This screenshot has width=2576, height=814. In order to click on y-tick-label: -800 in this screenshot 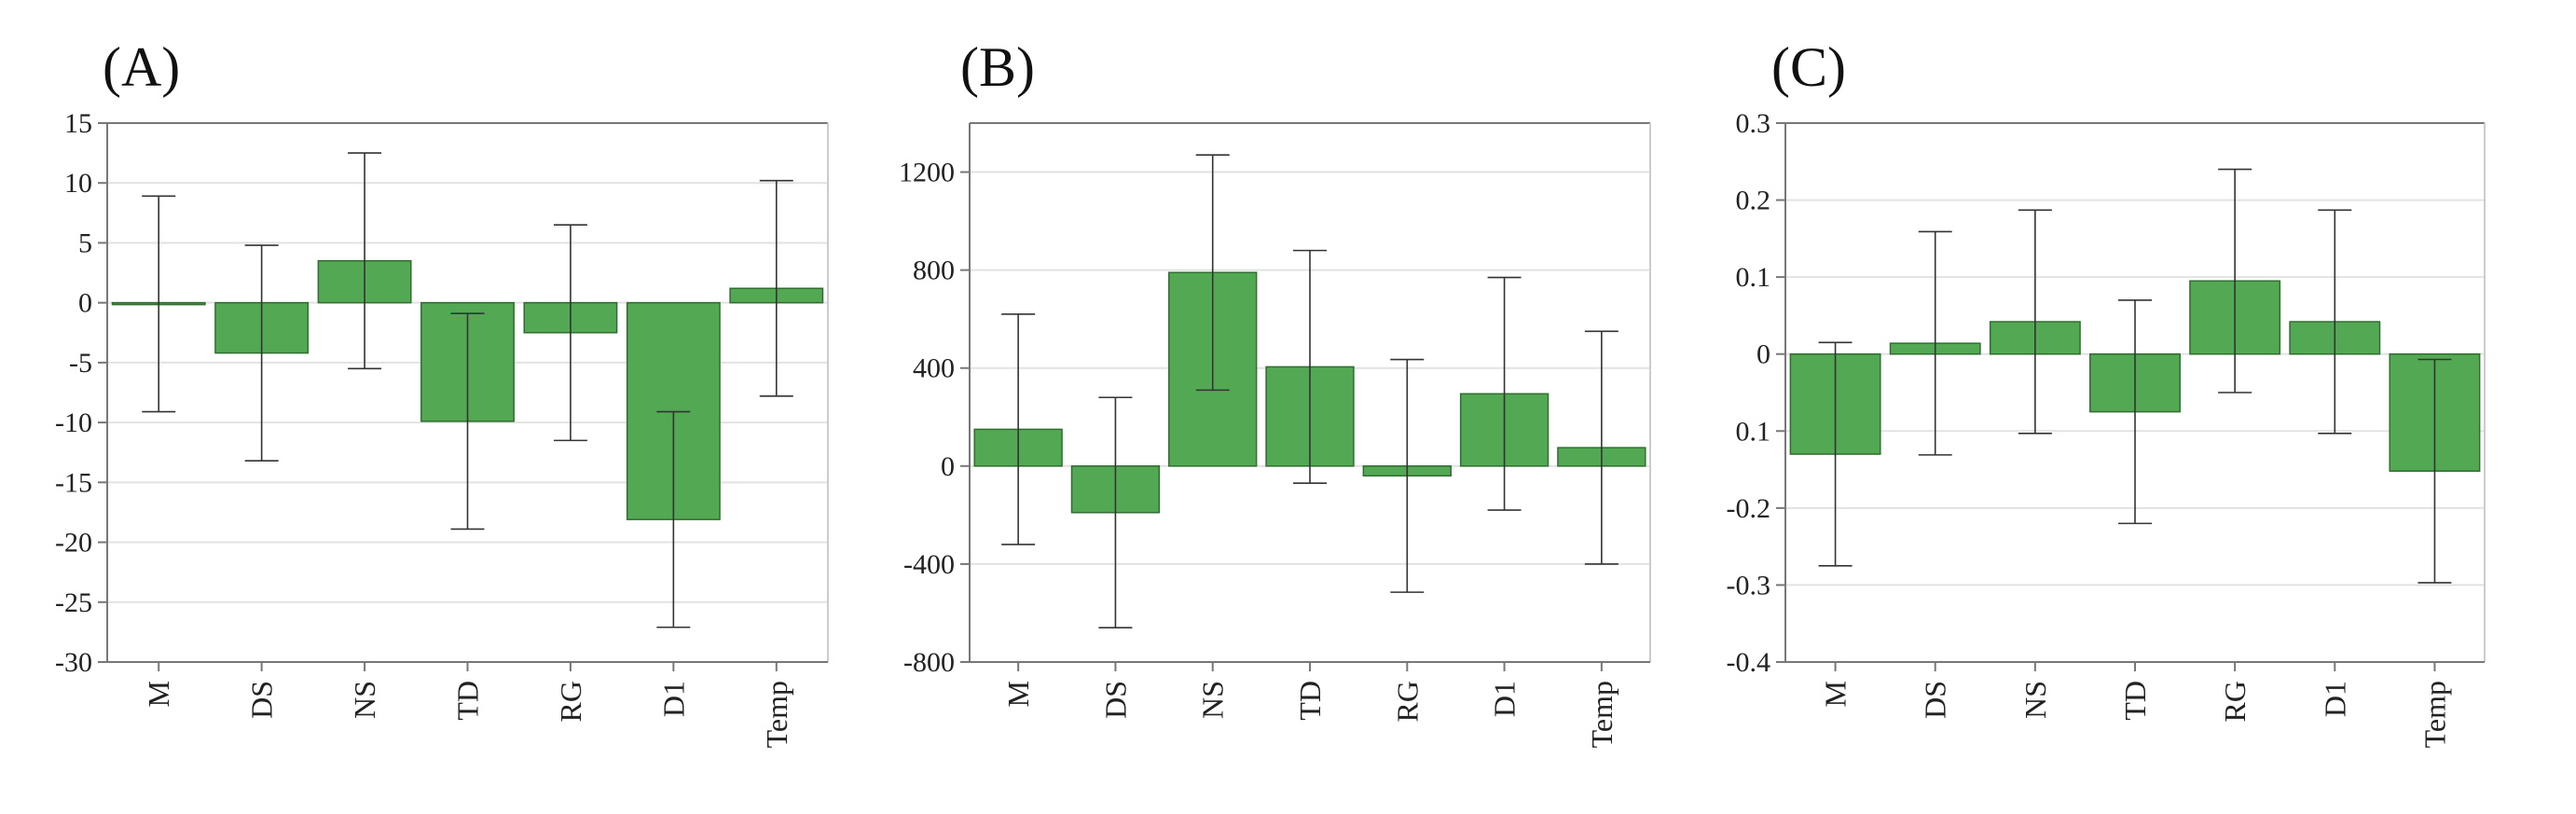, I will do `click(929, 662)`.